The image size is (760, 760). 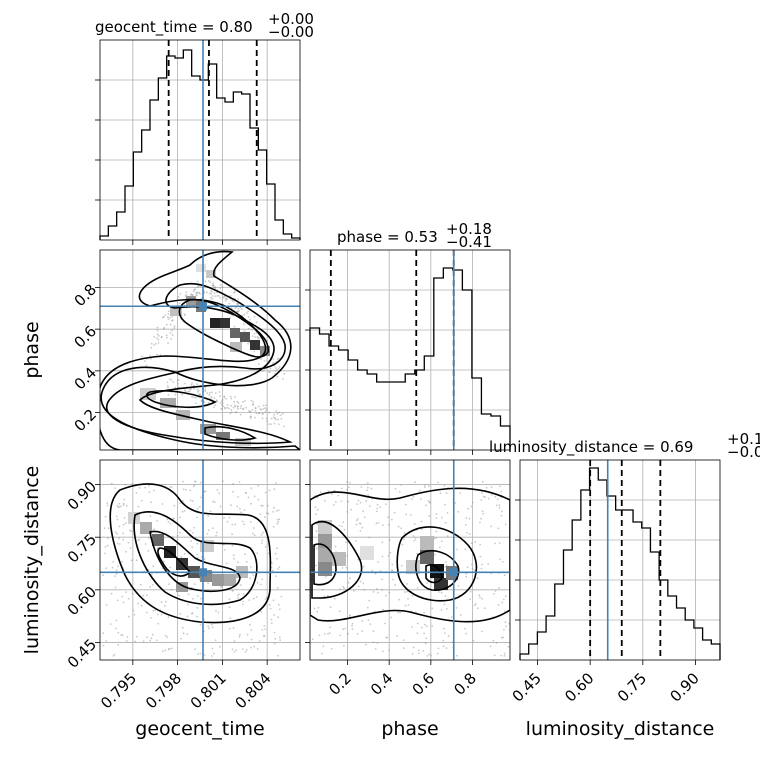 I want to click on histogram-step, so click(x=620, y=563).